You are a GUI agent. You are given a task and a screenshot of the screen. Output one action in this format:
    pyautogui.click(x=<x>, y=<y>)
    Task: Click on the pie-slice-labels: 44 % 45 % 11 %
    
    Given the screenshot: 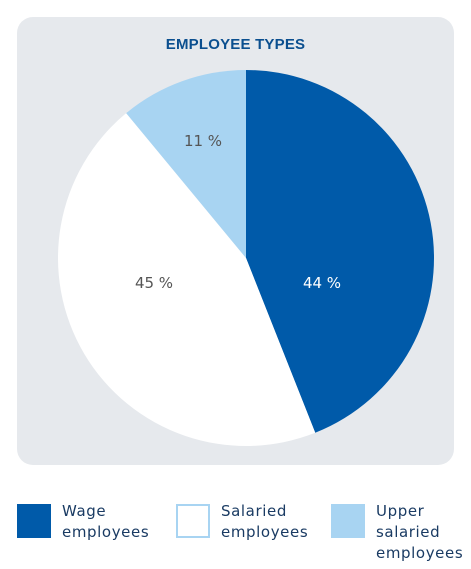 What is the action you would take?
    pyautogui.click(x=238, y=212)
    